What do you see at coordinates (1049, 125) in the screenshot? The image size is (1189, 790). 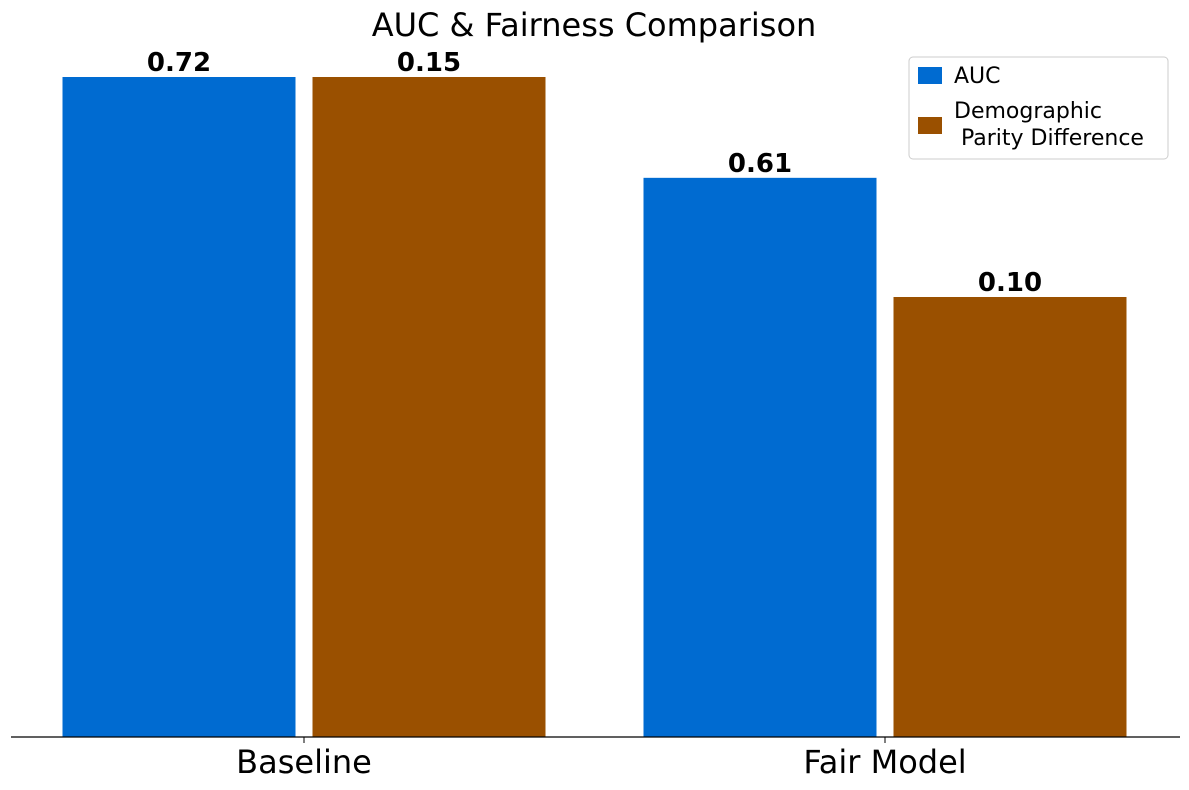 I see `legend-label-1: Demographic Parity Difference` at bounding box center [1049, 125].